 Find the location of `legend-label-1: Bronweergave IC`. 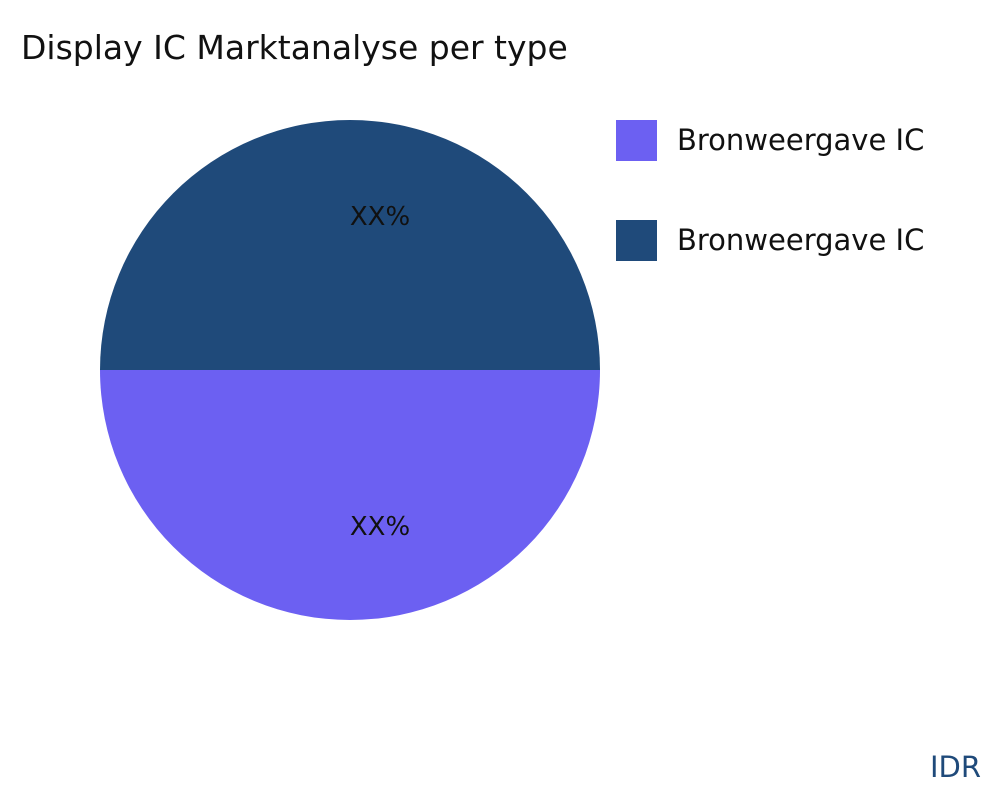

legend-label-1: Bronweergave IC is located at coordinates (801, 140).